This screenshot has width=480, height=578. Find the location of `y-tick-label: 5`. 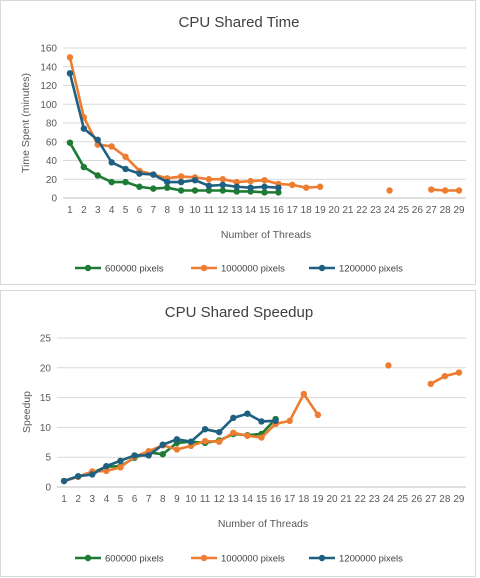

y-tick-label: 5 is located at coordinates (48, 458).